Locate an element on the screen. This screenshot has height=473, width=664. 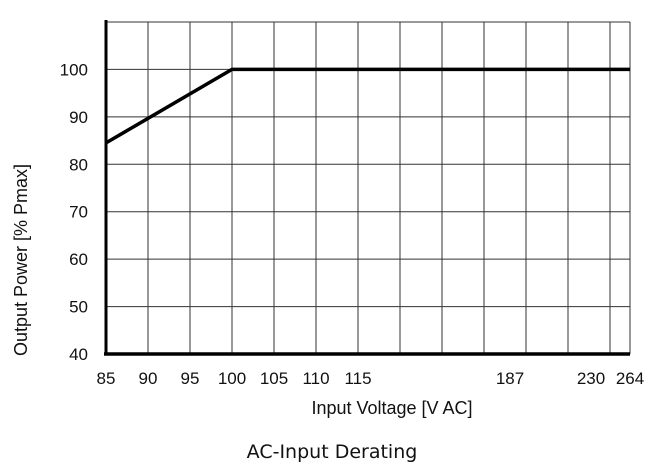
x-tick-label: 264 is located at coordinates (630, 378).